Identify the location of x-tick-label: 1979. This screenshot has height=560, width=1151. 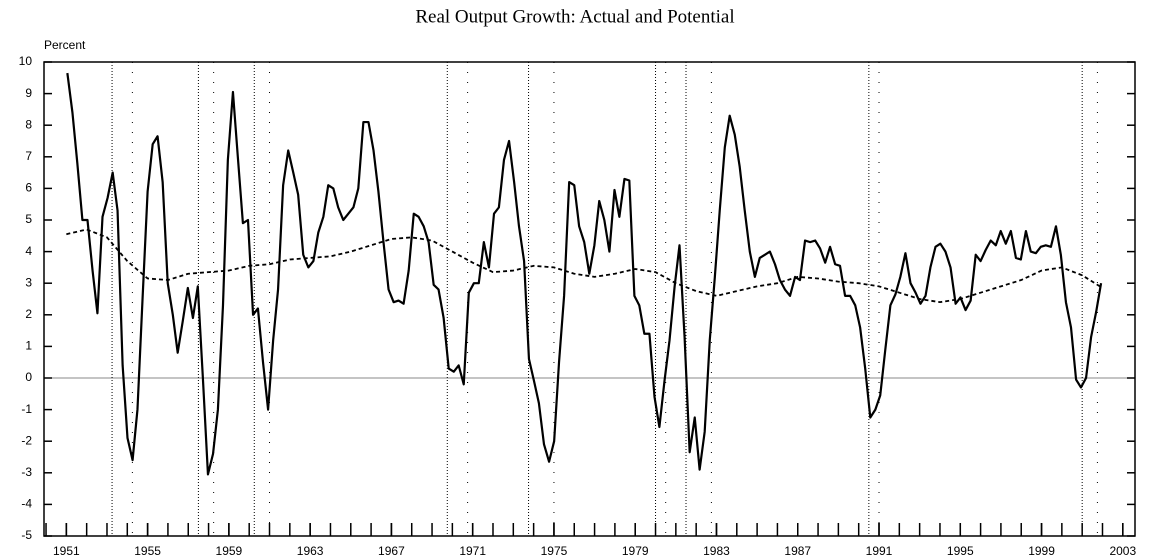
(635, 551).